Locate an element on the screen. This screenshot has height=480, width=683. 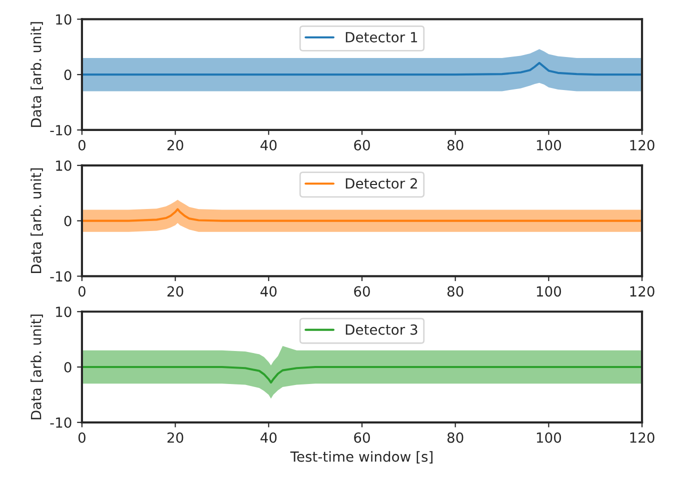
legend-label: Detector 1 is located at coordinates (382, 37).